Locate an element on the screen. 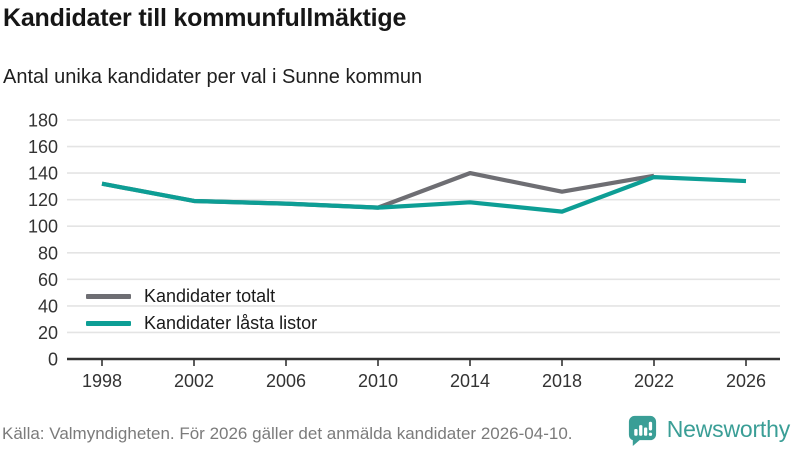 The height and width of the screenshot is (450, 800). y-axis-tick-label: 40 is located at coordinates (48, 306).